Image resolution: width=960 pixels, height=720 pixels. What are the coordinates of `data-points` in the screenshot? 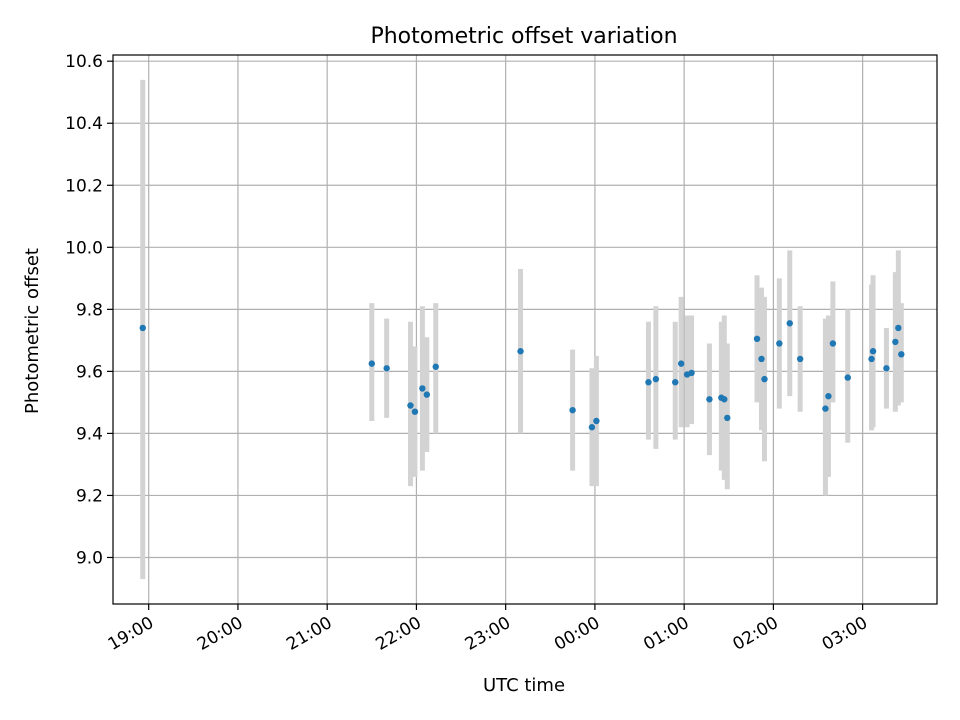 It's located at (522, 375).